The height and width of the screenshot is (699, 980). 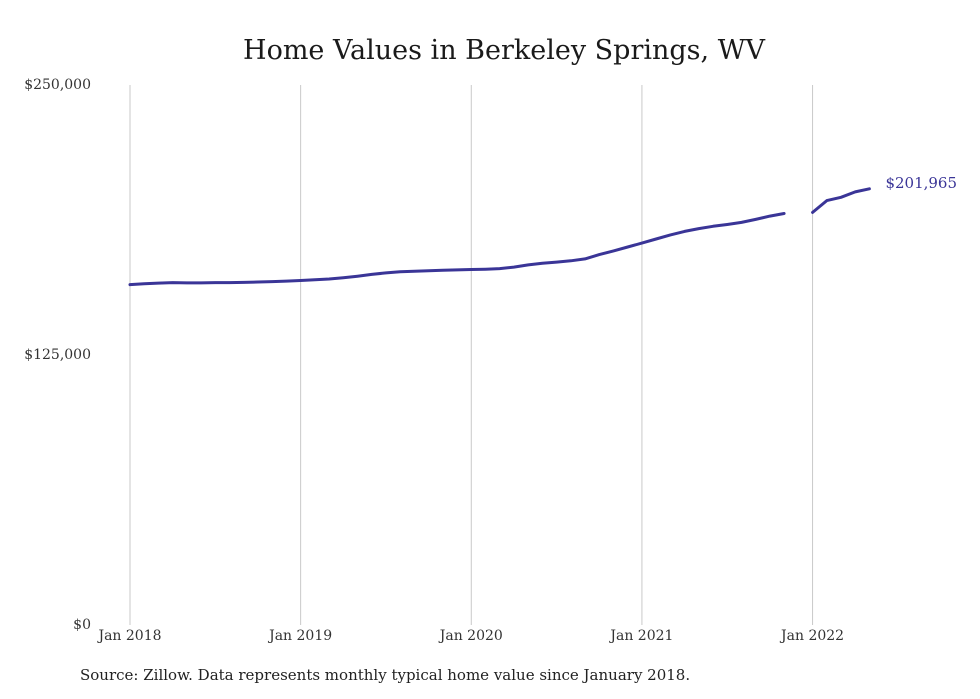 What do you see at coordinates (82, 625) in the screenshot?
I see `y-tick-label: $0` at bounding box center [82, 625].